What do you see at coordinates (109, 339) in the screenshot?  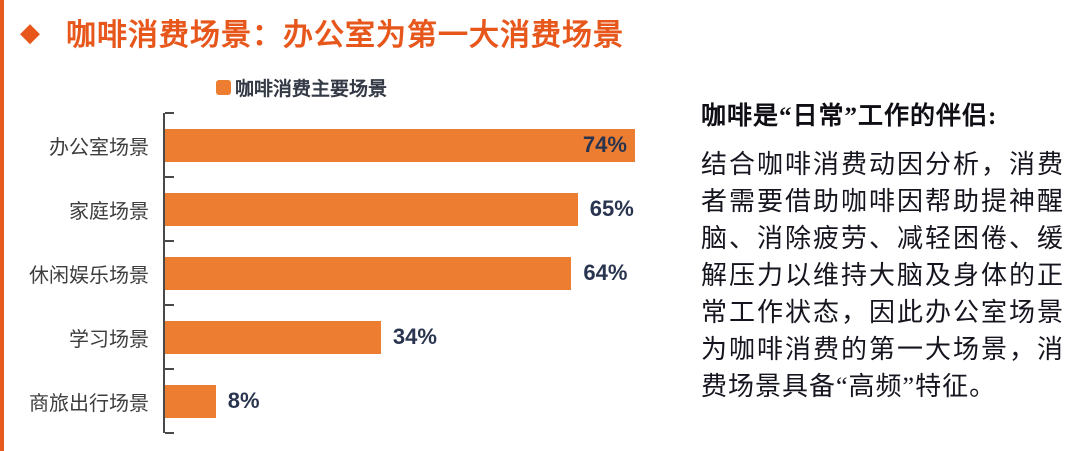 I see `category-label: 学习场景` at bounding box center [109, 339].